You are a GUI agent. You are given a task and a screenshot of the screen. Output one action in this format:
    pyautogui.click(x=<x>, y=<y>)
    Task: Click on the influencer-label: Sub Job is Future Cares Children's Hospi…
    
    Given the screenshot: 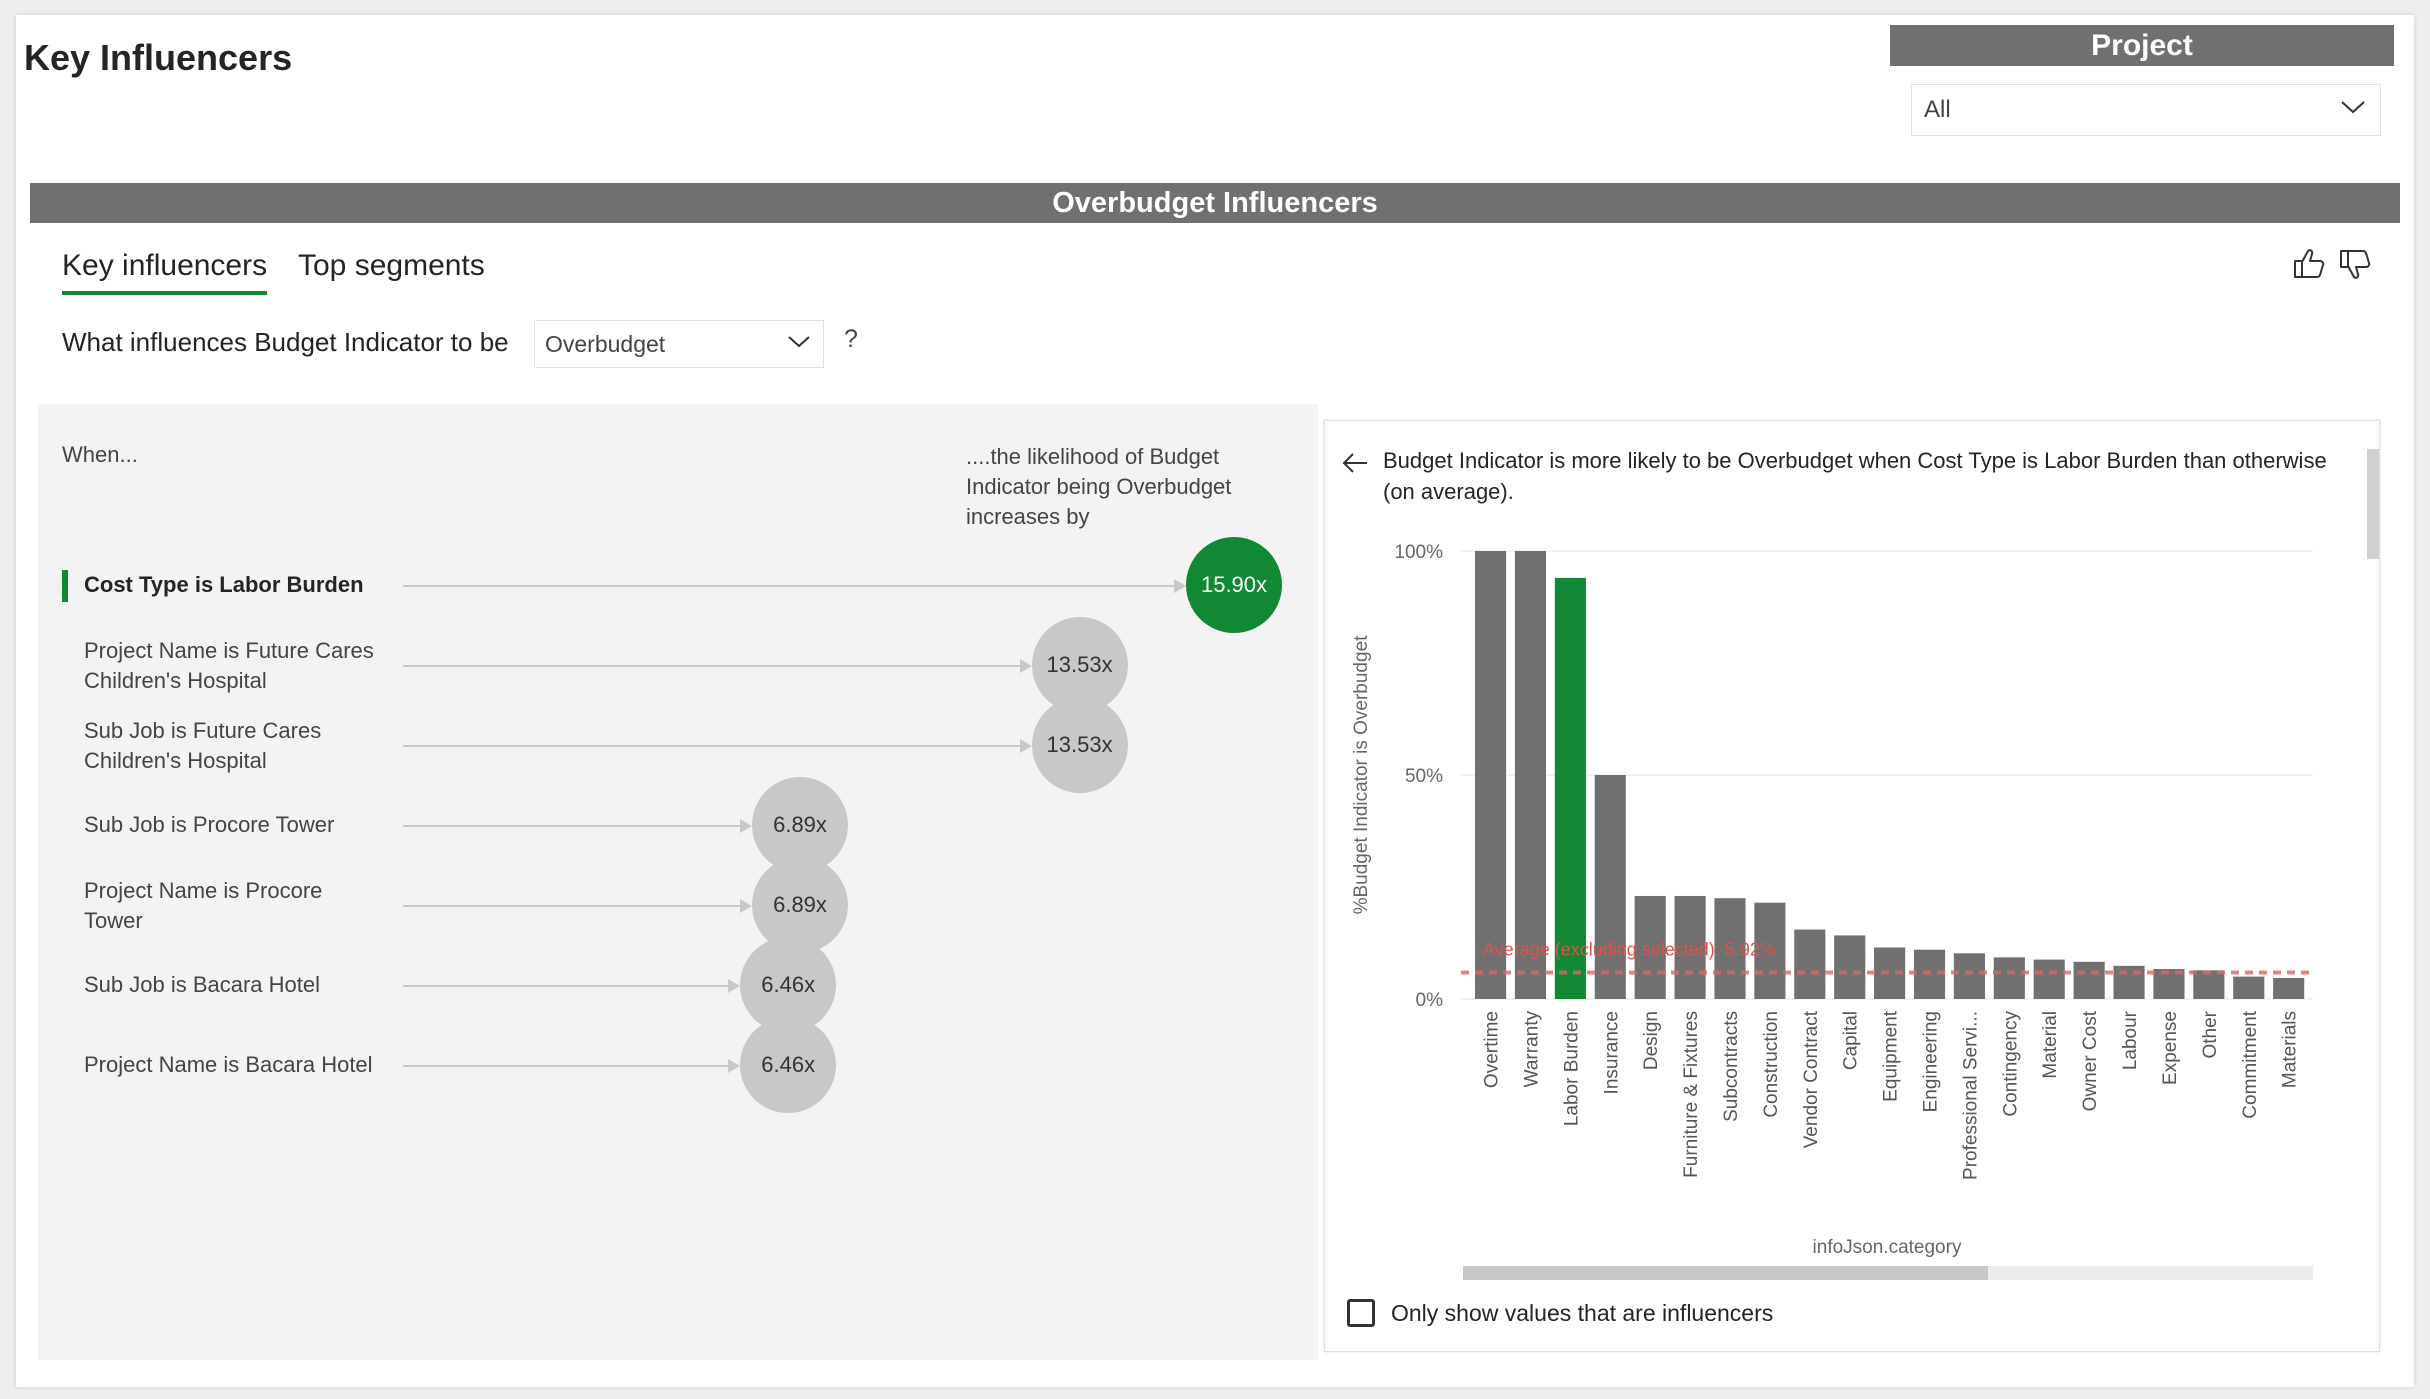 What is the action you would take?
    pyautogui.click(x=203, y=745)
    